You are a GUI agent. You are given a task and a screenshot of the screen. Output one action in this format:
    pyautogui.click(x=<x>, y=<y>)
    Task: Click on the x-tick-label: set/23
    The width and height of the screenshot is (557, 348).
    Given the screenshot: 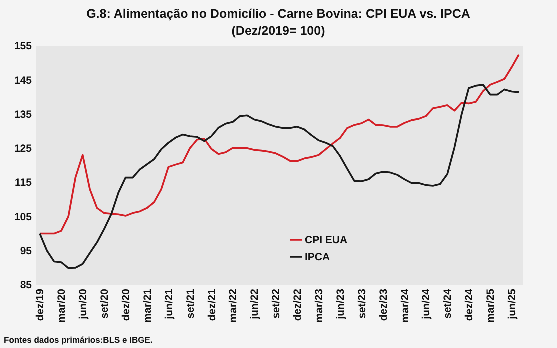 What is the action you would take?
    pyautogui.click(x=362, y=303)
    